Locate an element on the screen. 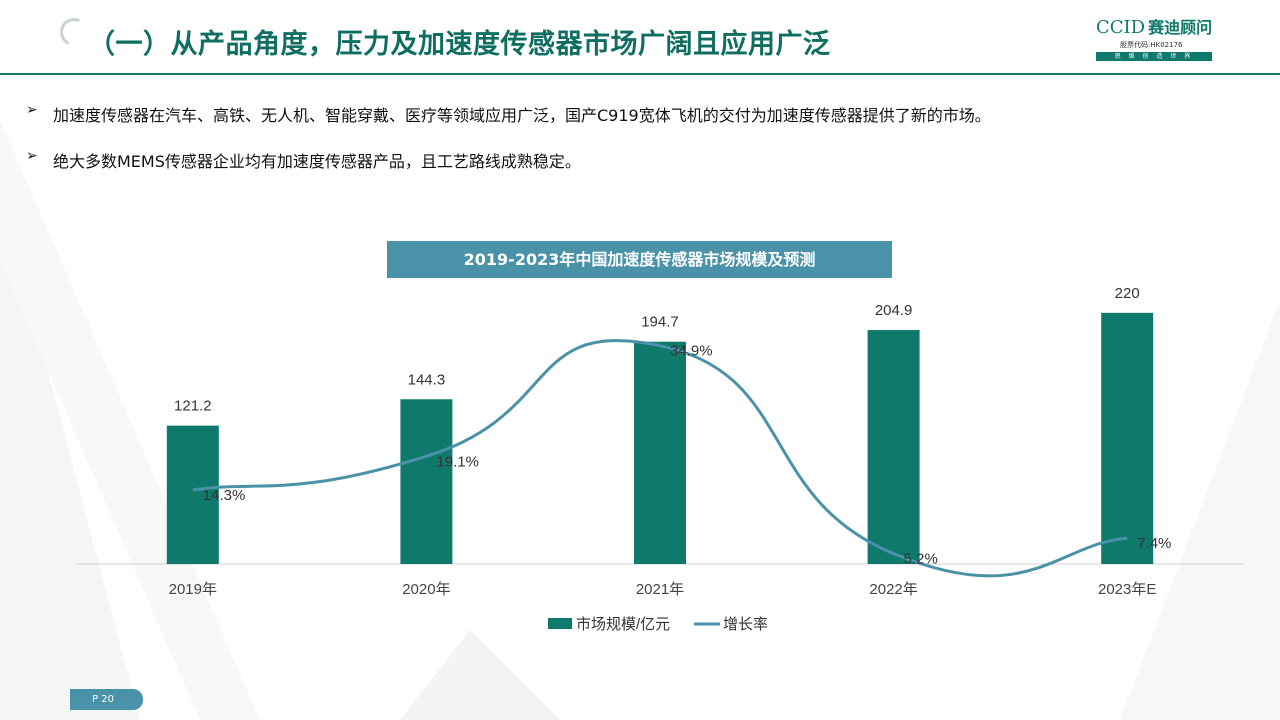 This screenshot has height=720, width=1280. line-value-label: 34.9% is located at coordinates (691, 351).